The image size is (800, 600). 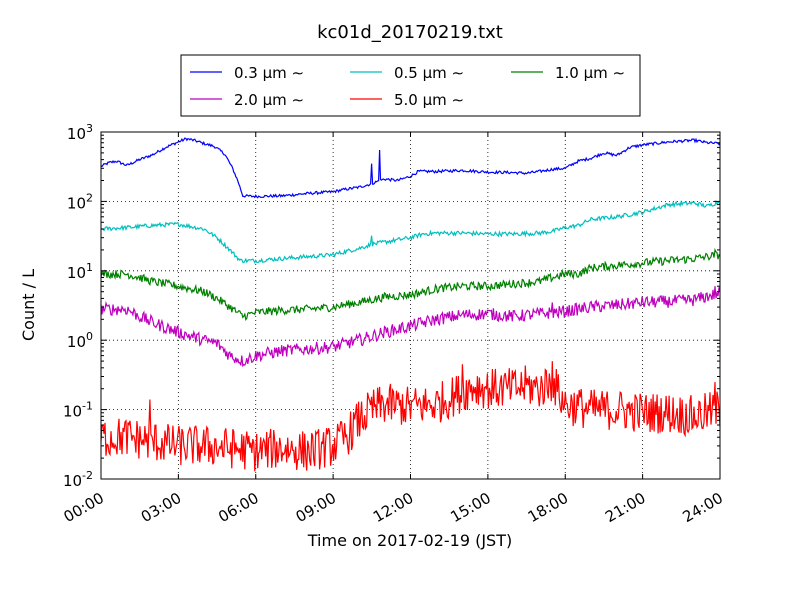 I want to click on legend-label: 2.0 µm ∼, so click(x=269, y=100).